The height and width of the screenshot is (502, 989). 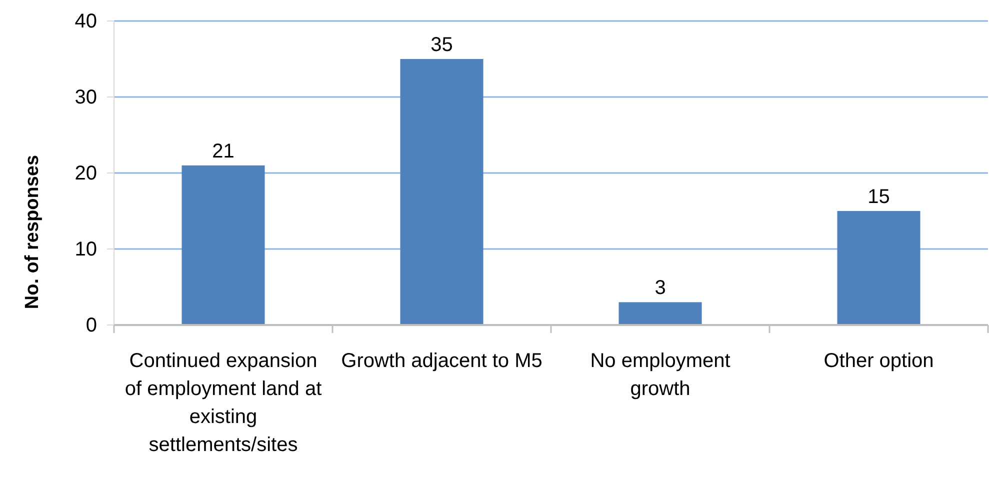 What do you see at coordinates (660, 375) in the screenshot?
I see `x-tick-label: No employment growth` at bounding box center [660, 375].